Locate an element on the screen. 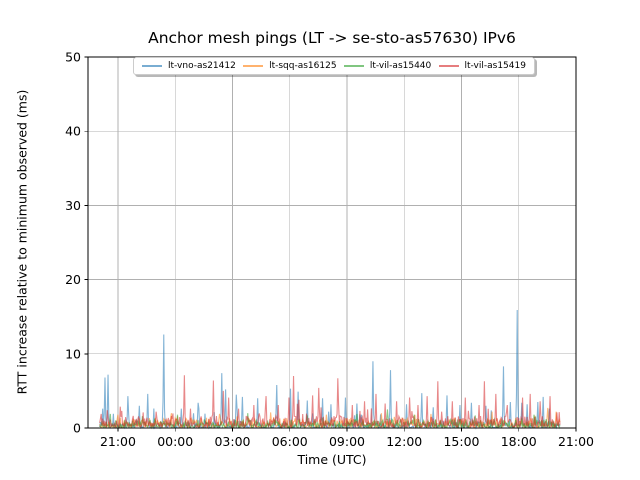  y-tick-label: 30 is located at coordinates (73, 205).